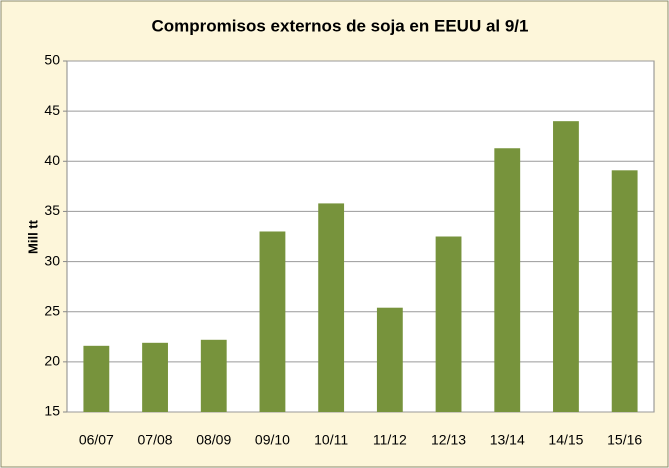  What do you see at coordinates (272, 440) in the screenshot?
I see `x-tick-label: 09/10` at bounding box center [272, 440].